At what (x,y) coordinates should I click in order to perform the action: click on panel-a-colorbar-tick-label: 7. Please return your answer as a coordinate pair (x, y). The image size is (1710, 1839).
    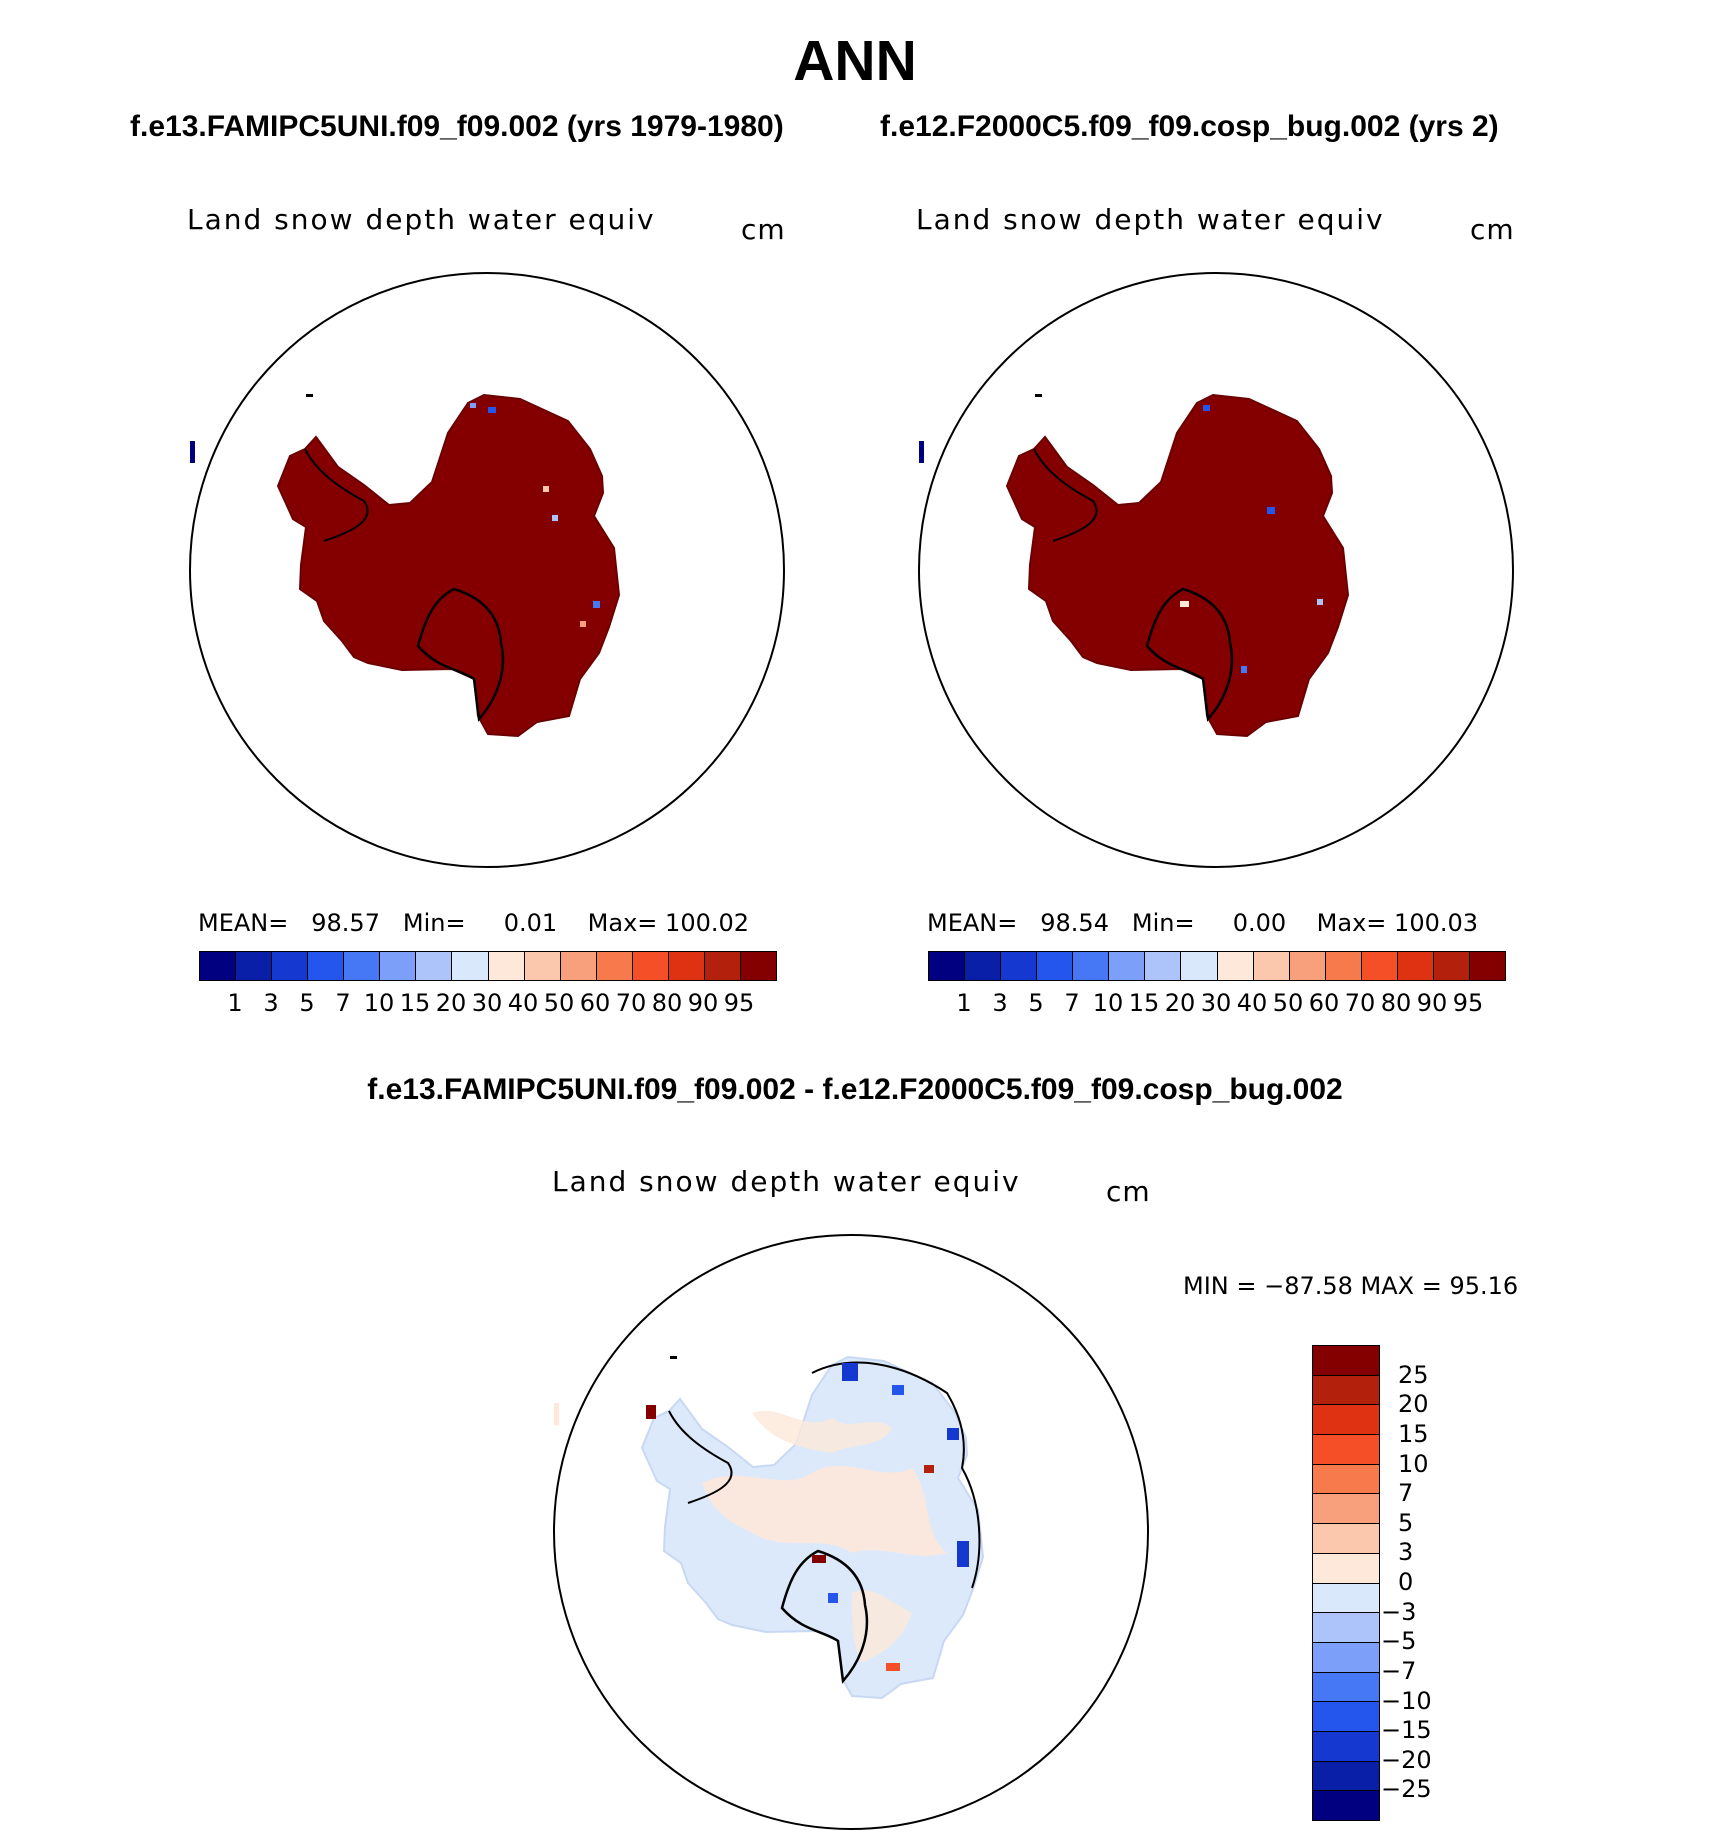
    Looking at the image, I should click on (343, 1003).